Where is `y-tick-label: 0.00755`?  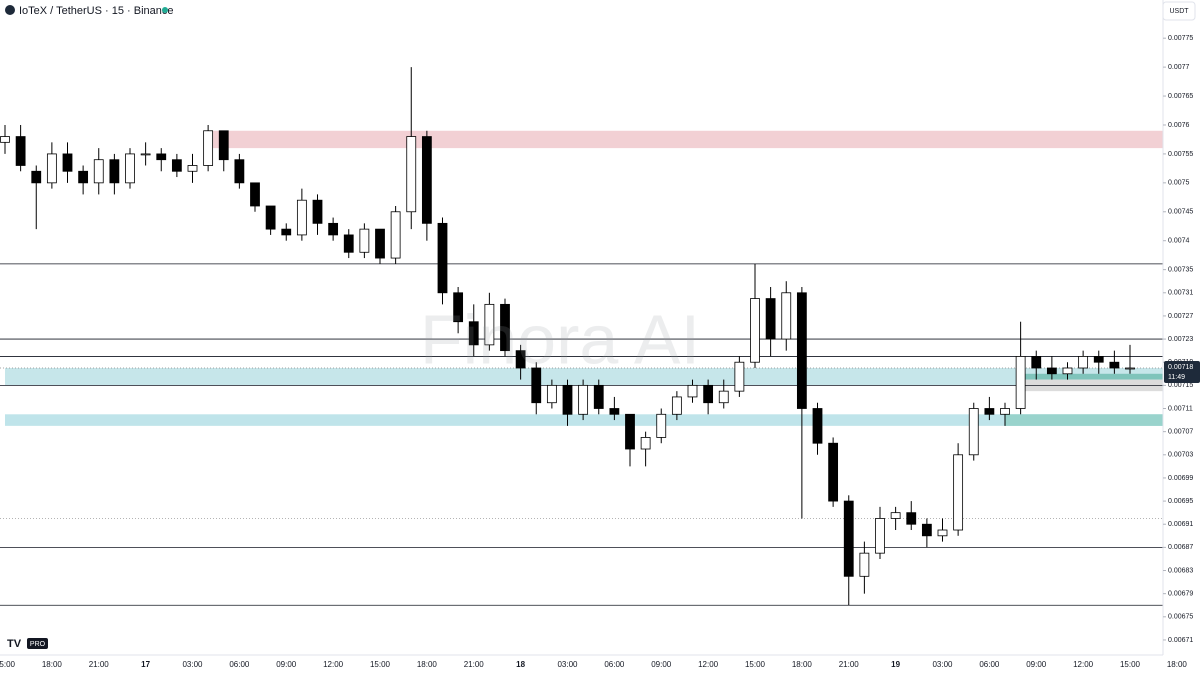 y-tick-label: 0.00755 is located at coordinates (1180, 154).